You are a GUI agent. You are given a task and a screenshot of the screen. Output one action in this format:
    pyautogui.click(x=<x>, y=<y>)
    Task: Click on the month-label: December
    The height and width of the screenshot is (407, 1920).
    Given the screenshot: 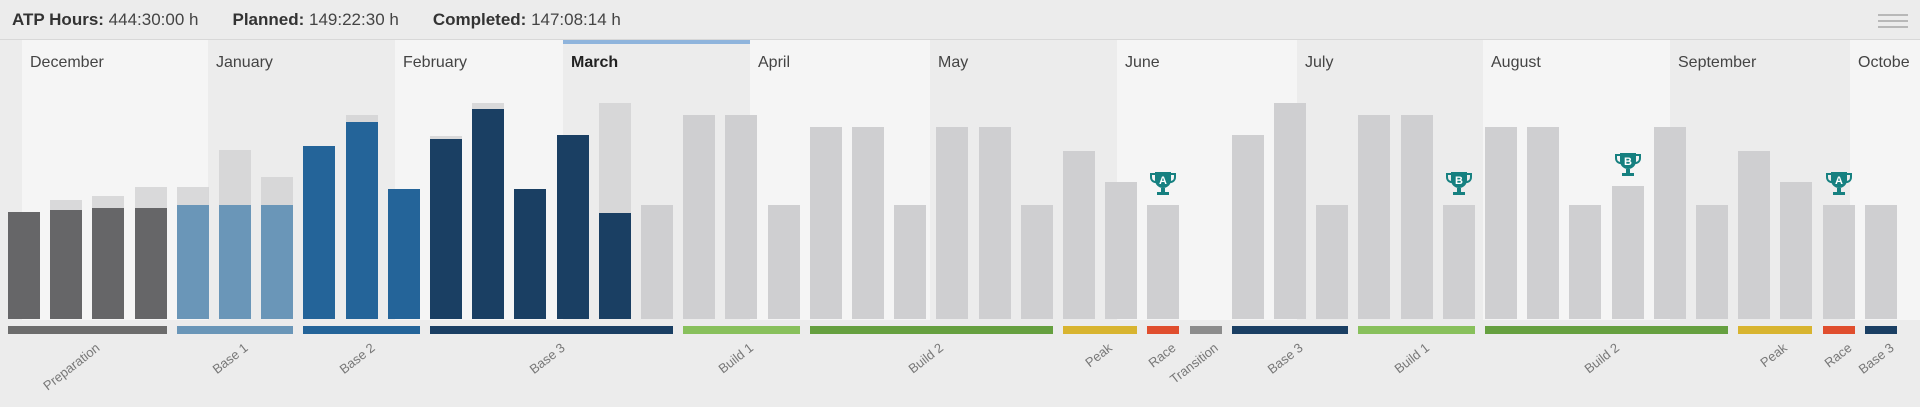 What is the action you would take?
    pyautogui.click(x=67, y=62)
    